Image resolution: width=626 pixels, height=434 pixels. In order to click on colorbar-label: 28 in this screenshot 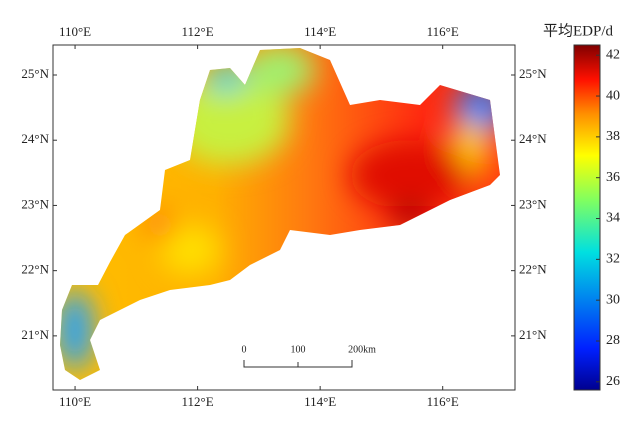, I will do `click(613, 340)`.